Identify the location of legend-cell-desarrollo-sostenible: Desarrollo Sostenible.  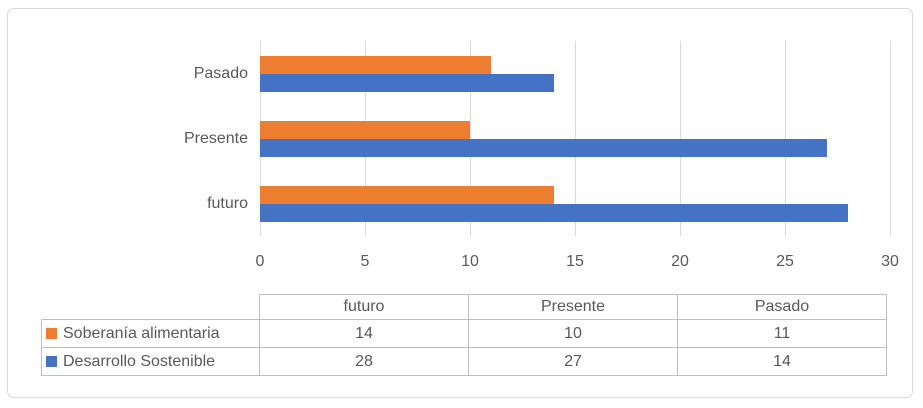
(150, 361).